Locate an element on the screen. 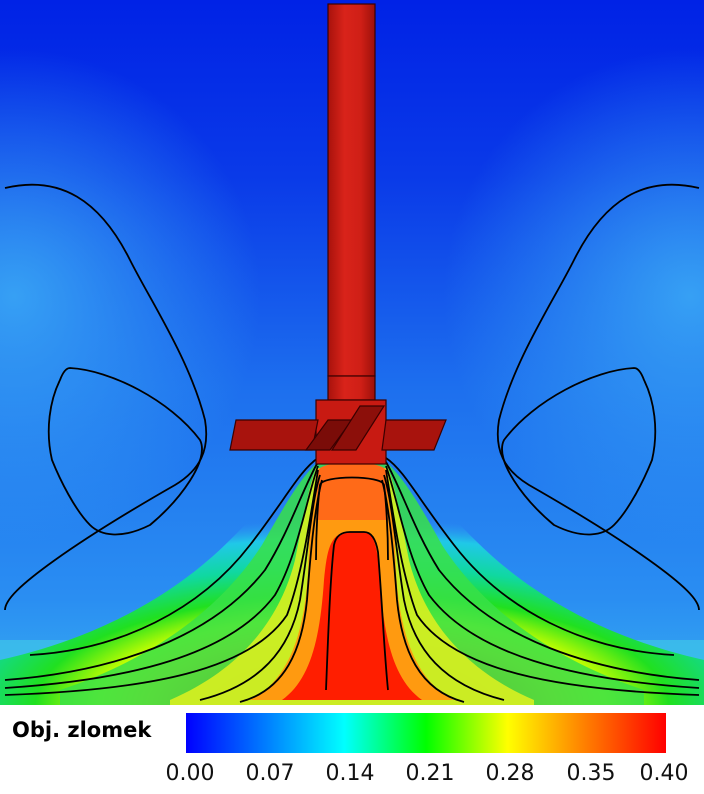 This screenshot has height=794, width=704. colorbar-tick: 0.28 is located at coordinates (510, 773).